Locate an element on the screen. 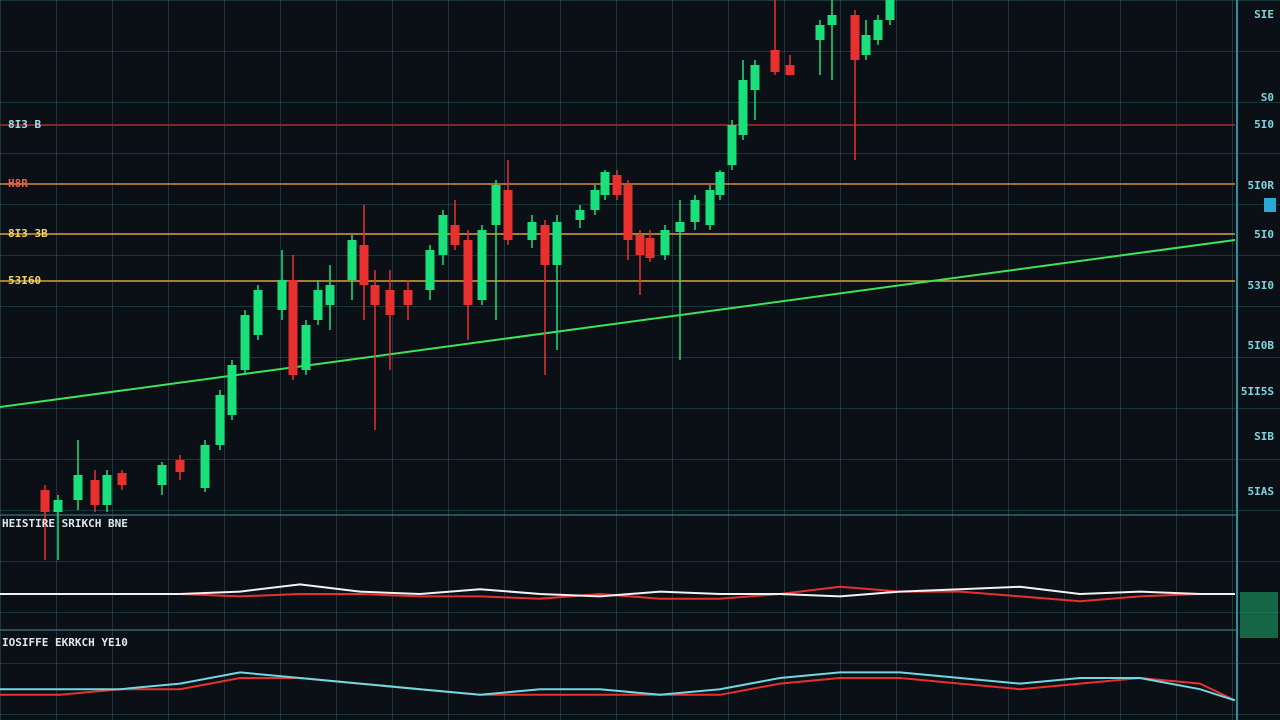  y-axis-label: 5IAS is located at coordinates (1261, 491).